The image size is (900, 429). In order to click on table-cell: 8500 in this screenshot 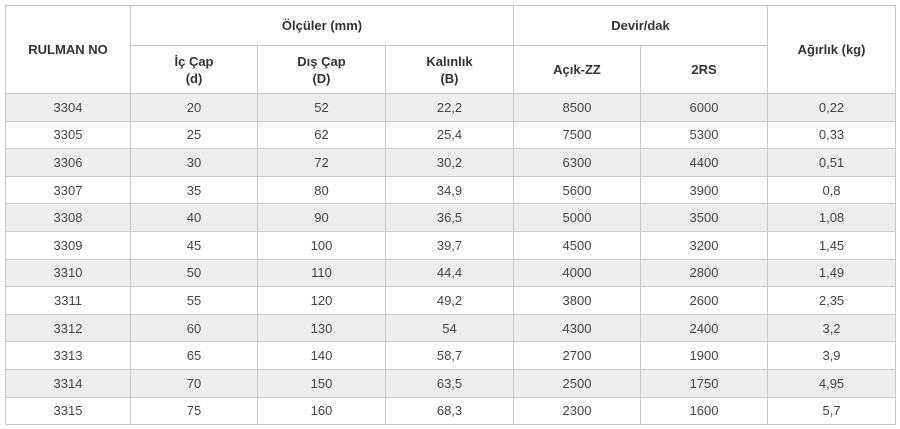, I will do `click(577, 107)`.